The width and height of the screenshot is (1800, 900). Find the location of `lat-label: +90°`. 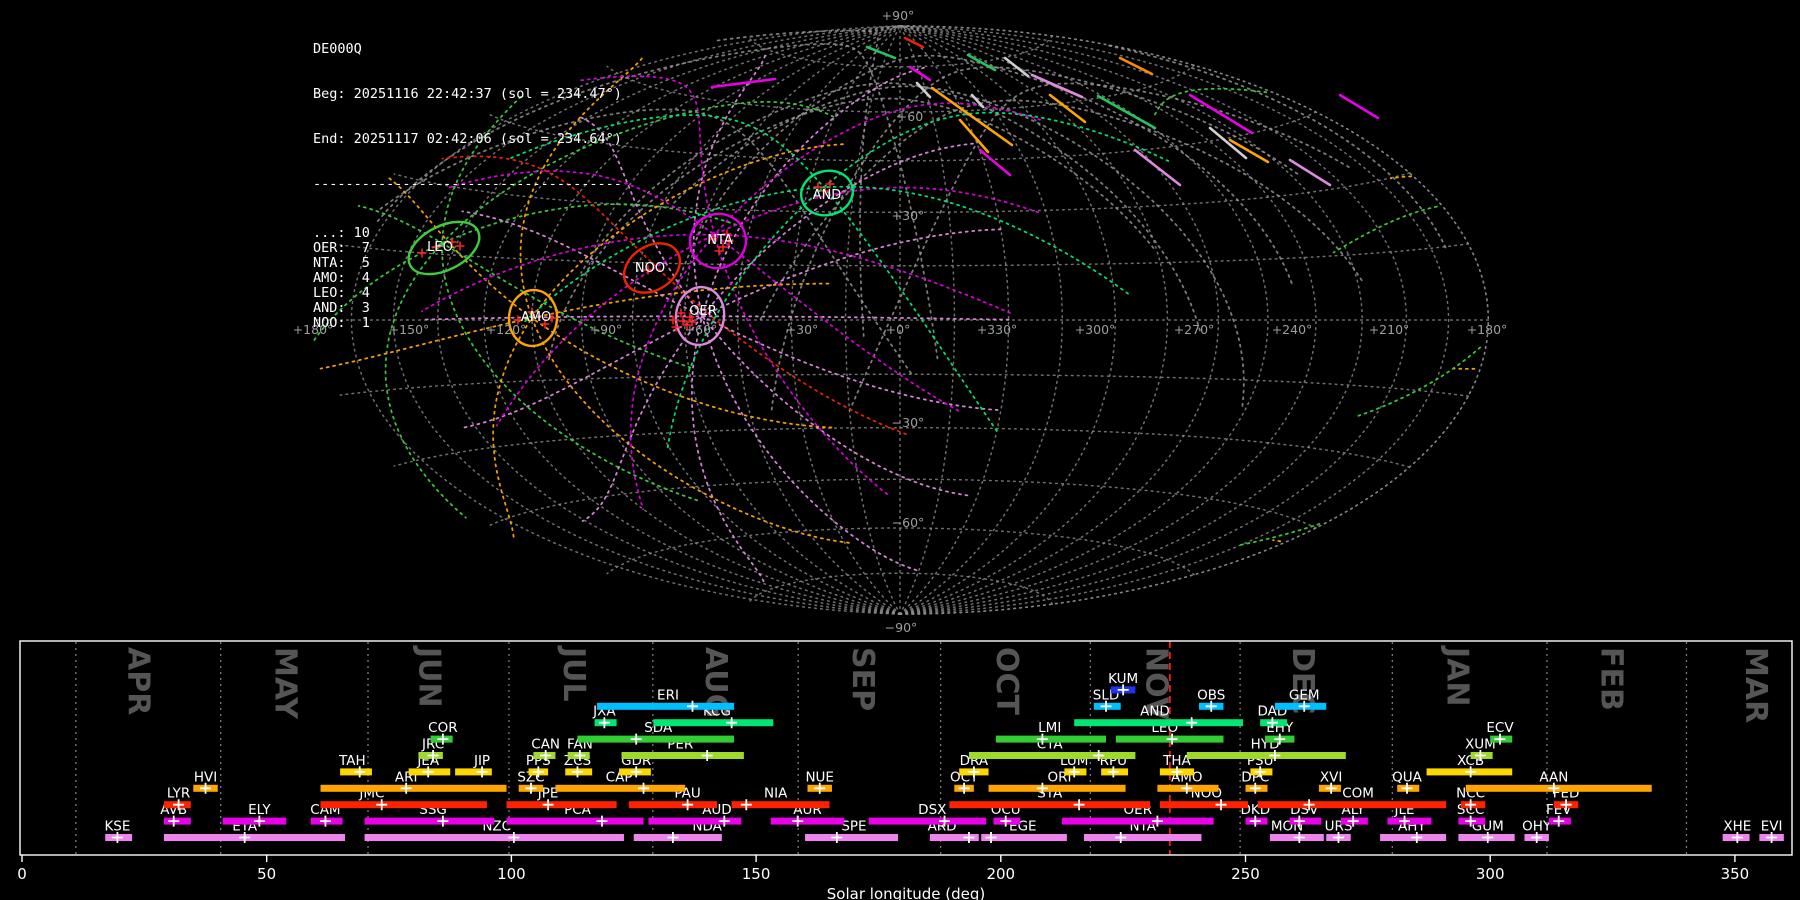

lat-label: +90° is located at coordinates (898, 15).